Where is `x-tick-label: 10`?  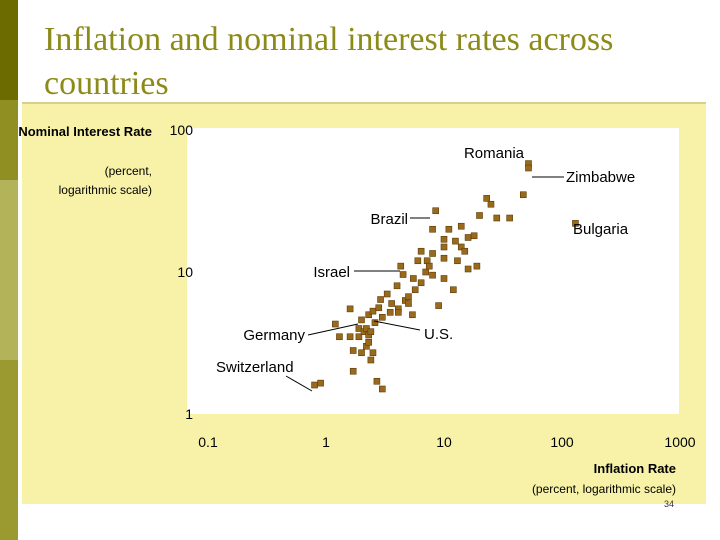
x-tick-label: 10 is located at coordinates (444, 442).